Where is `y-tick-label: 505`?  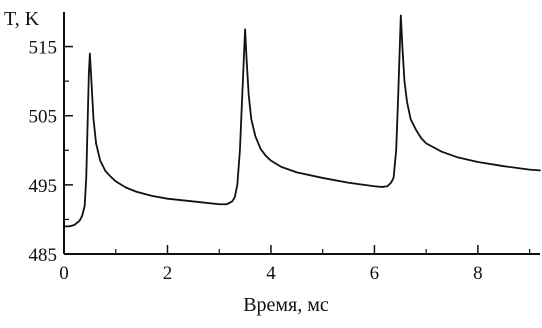
y-tick-label: 505 is located at coordinates (43, 117).